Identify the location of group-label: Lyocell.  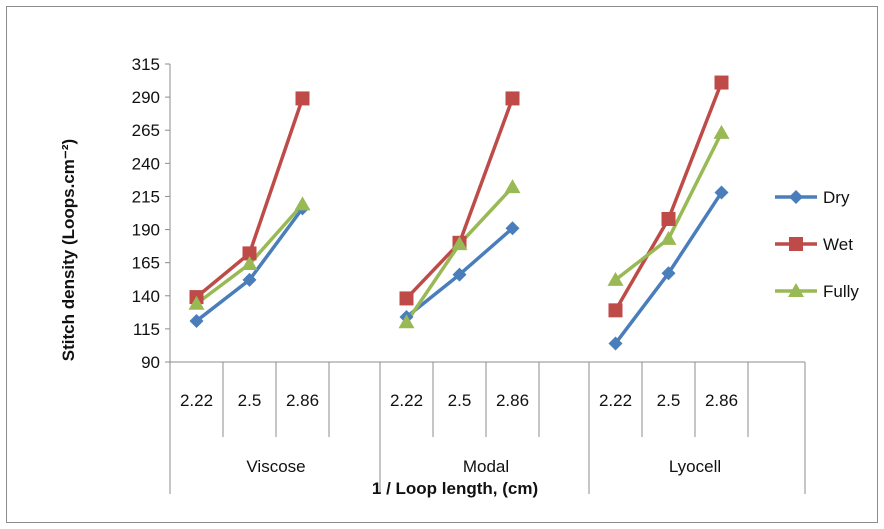
(695, 466).